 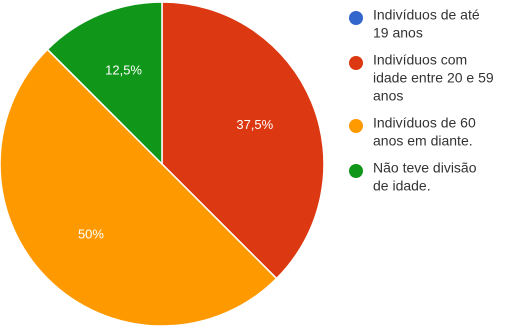 What do you see at coordinates (398, 33) in the screenshot?
I see `legend-label-0-line-1: 19 anos` at bounding box center [398, 33].